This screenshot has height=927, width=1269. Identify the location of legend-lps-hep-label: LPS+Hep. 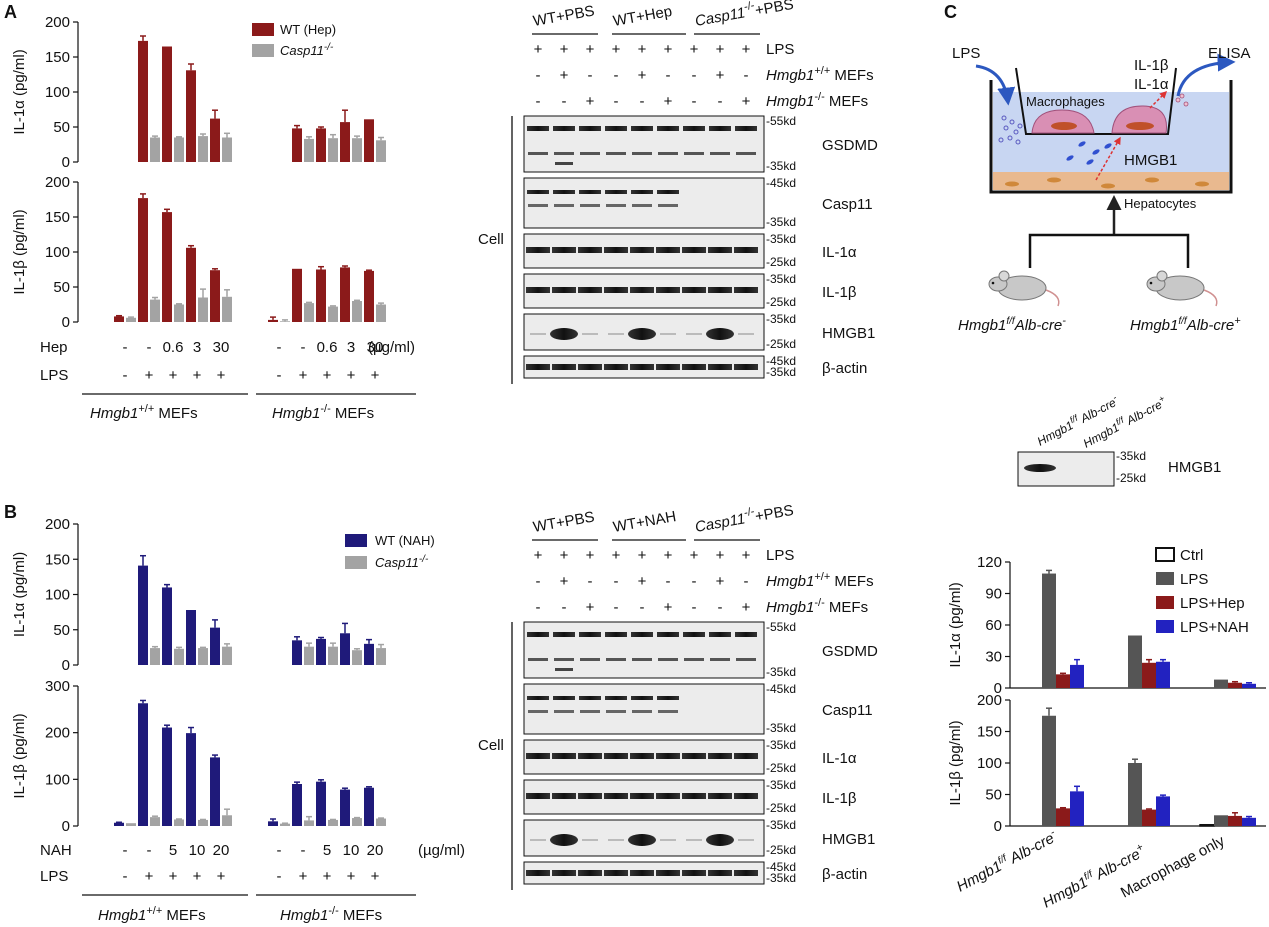
(1212, 603).